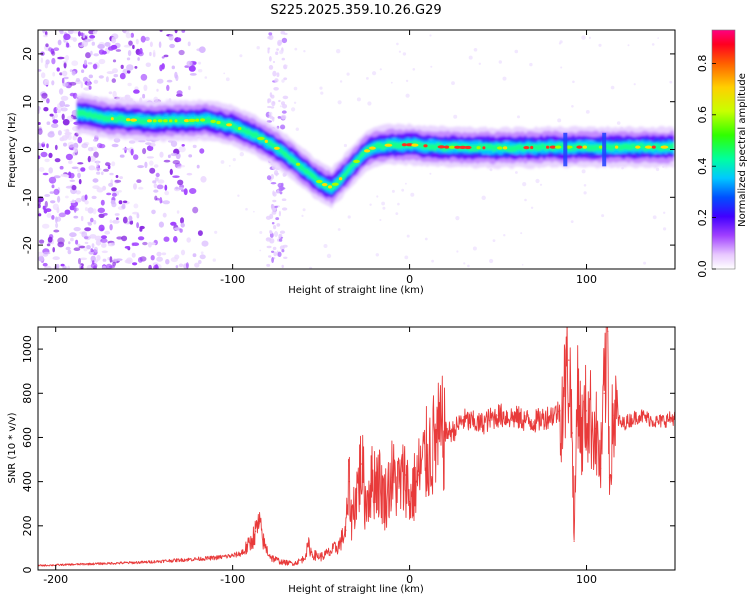 This screenshot has height=600, width=750. Describe the element at coordinates (55, 279) in the screenshot. I see `x-tick-label: -200` at that location.